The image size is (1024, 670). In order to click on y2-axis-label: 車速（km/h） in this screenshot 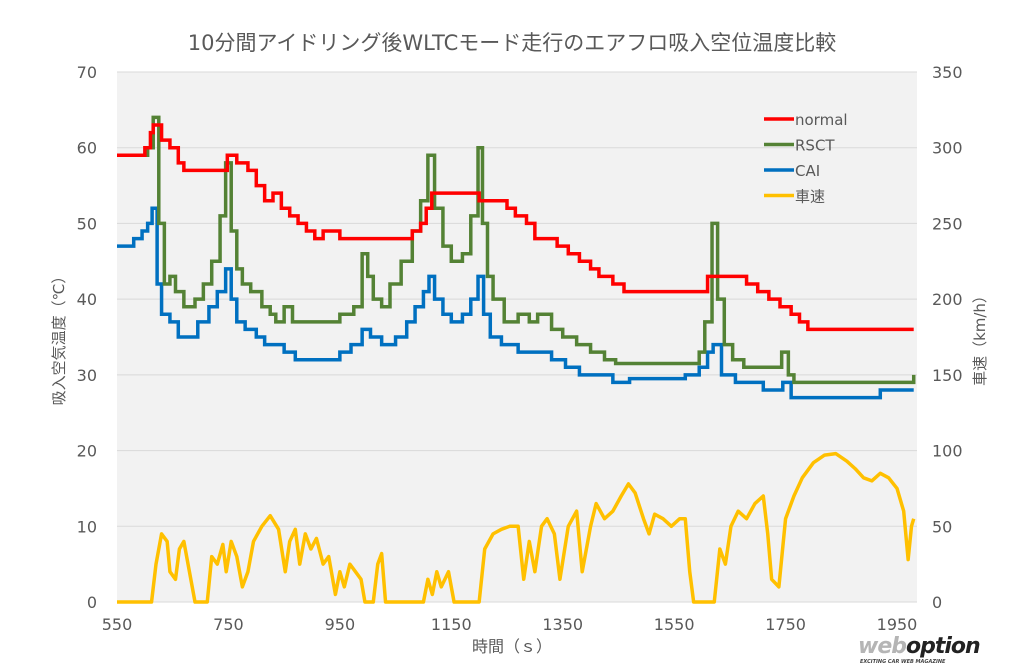, I will do `click(980, 337)`.